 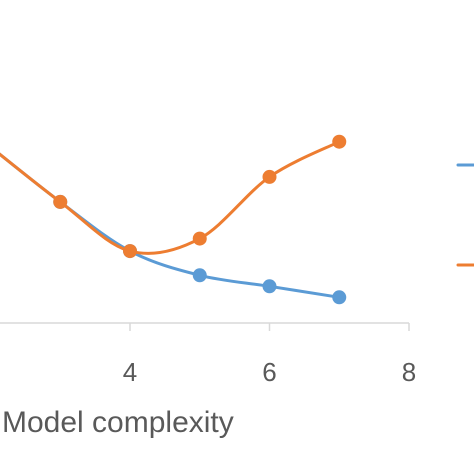 What do you see at coordinates (118, 422) in the screenshot?
I see `x-axis-title: Model complexity` at bounding box center [118, 422].